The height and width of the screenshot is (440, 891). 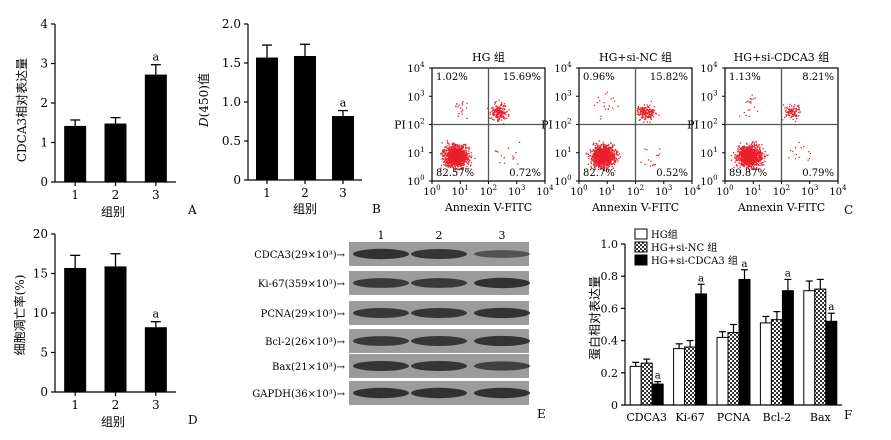 I want to click on blot-row: Ki-67(359×10³)→, so click(x=394, y=283).